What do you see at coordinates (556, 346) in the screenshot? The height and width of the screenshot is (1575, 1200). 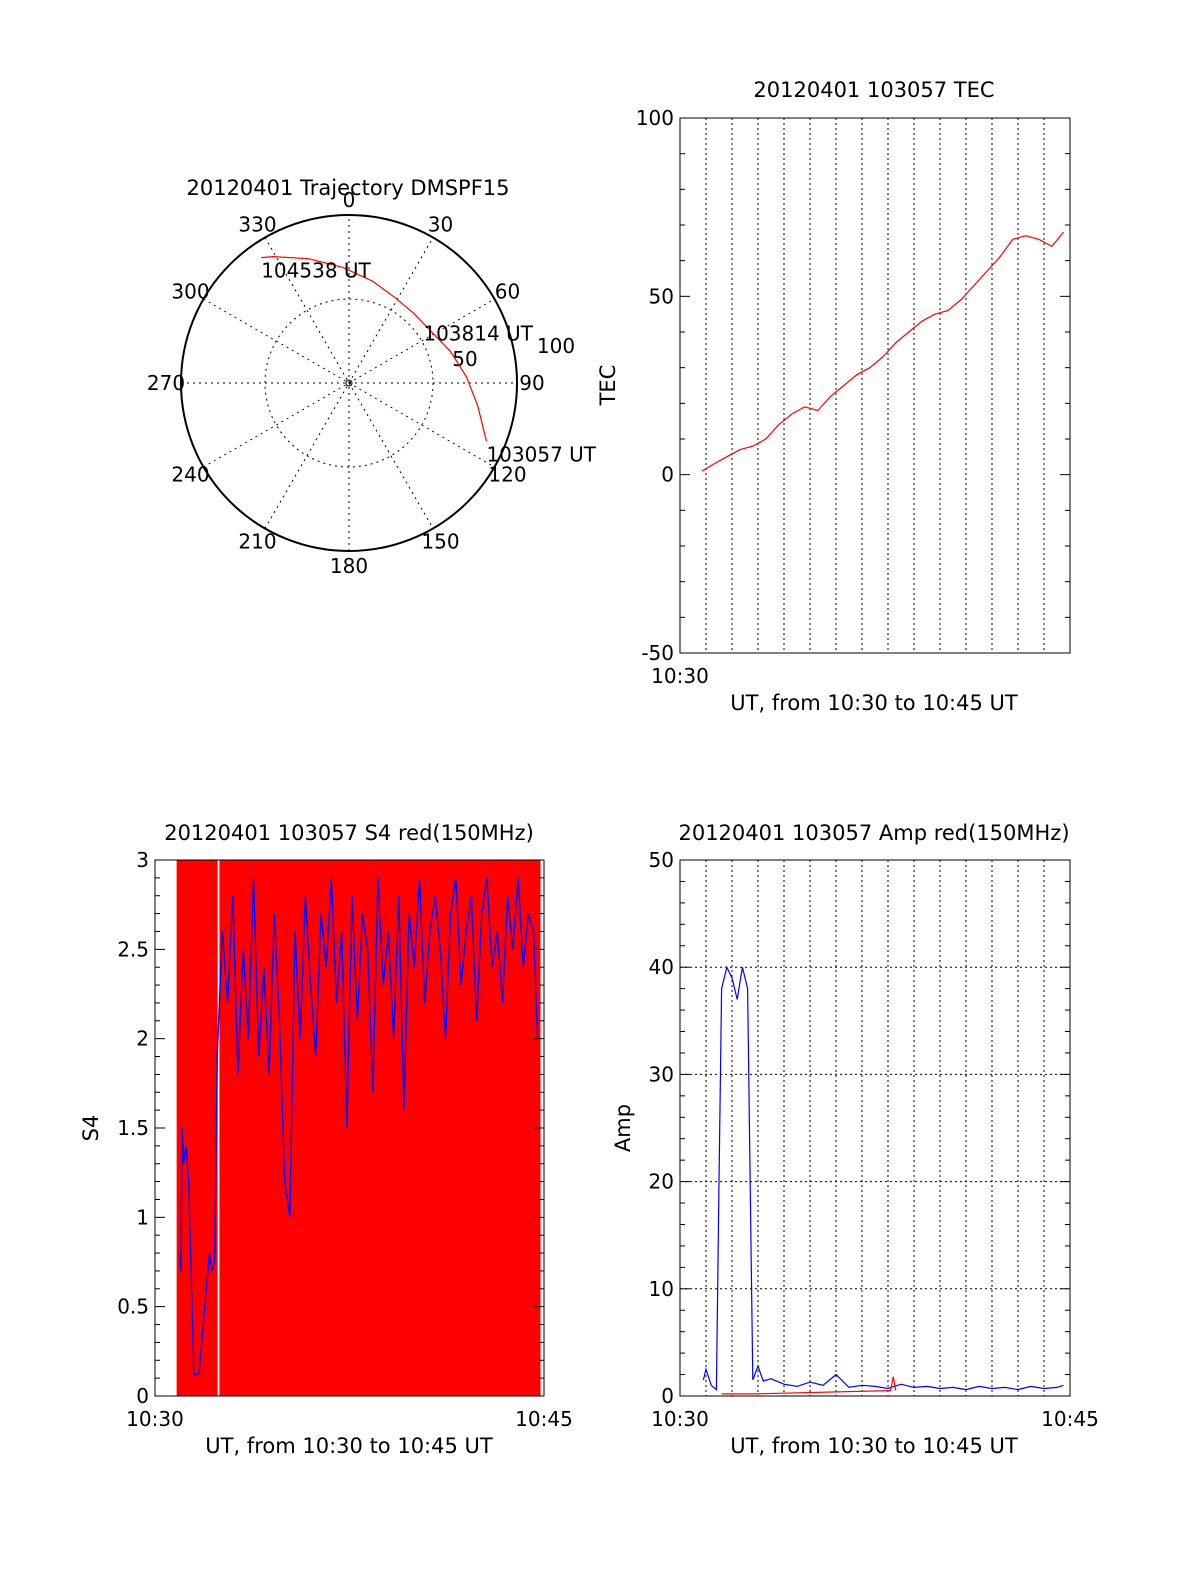 I see `polar-radial-label: 100` at bounding box center [556, 346].